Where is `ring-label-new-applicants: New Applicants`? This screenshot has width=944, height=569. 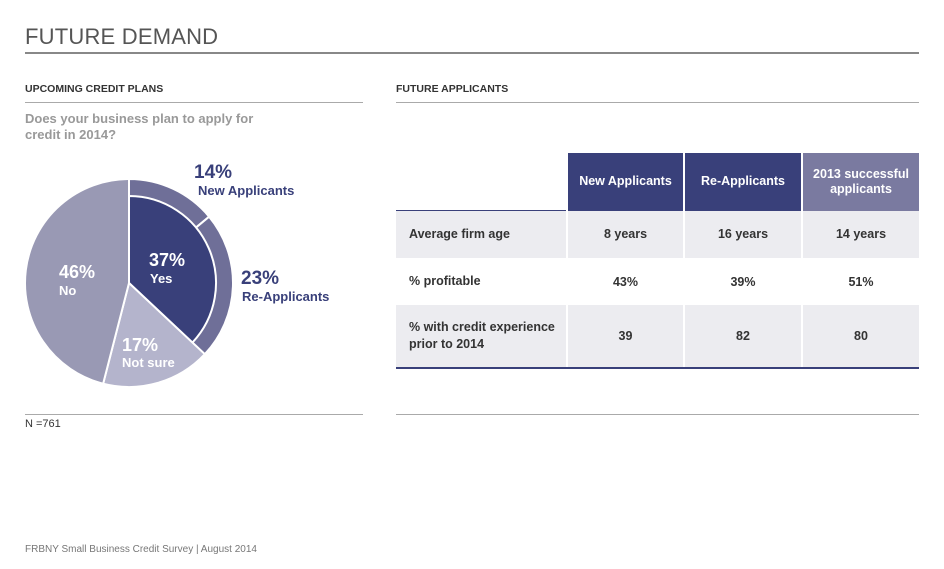
ring-label-new-applicants: New Applicants is located at coordinates (246, 190).